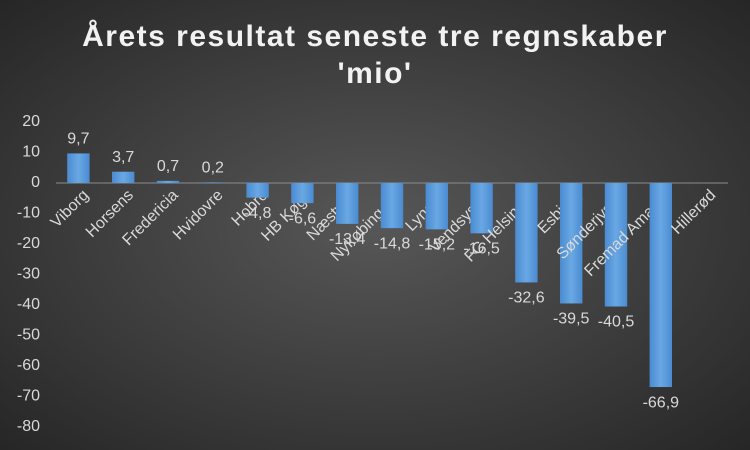  What do you see at coordinates (347, 239) in the screenshot?
I see `data-label: -13,4` at bounding box center [347, 239].